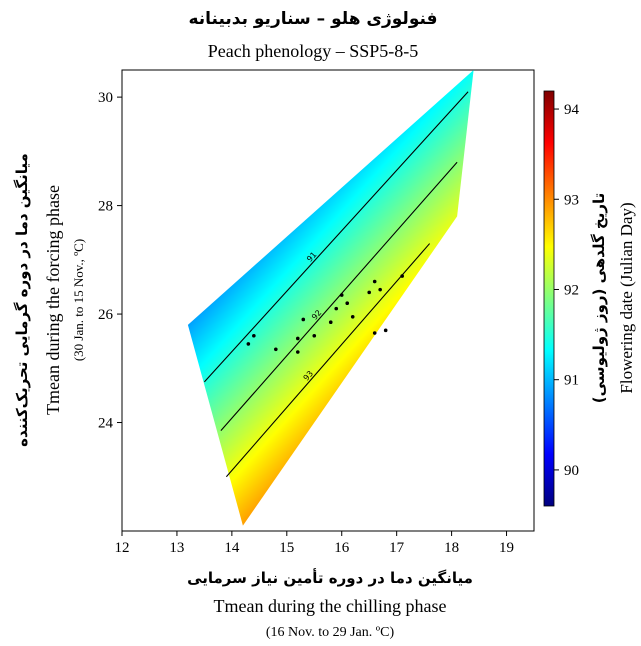 This screenshot has width=641, height=646. Describe the element at coordinates (549, 298) in the screenshot. I see `colorbar` at that location.